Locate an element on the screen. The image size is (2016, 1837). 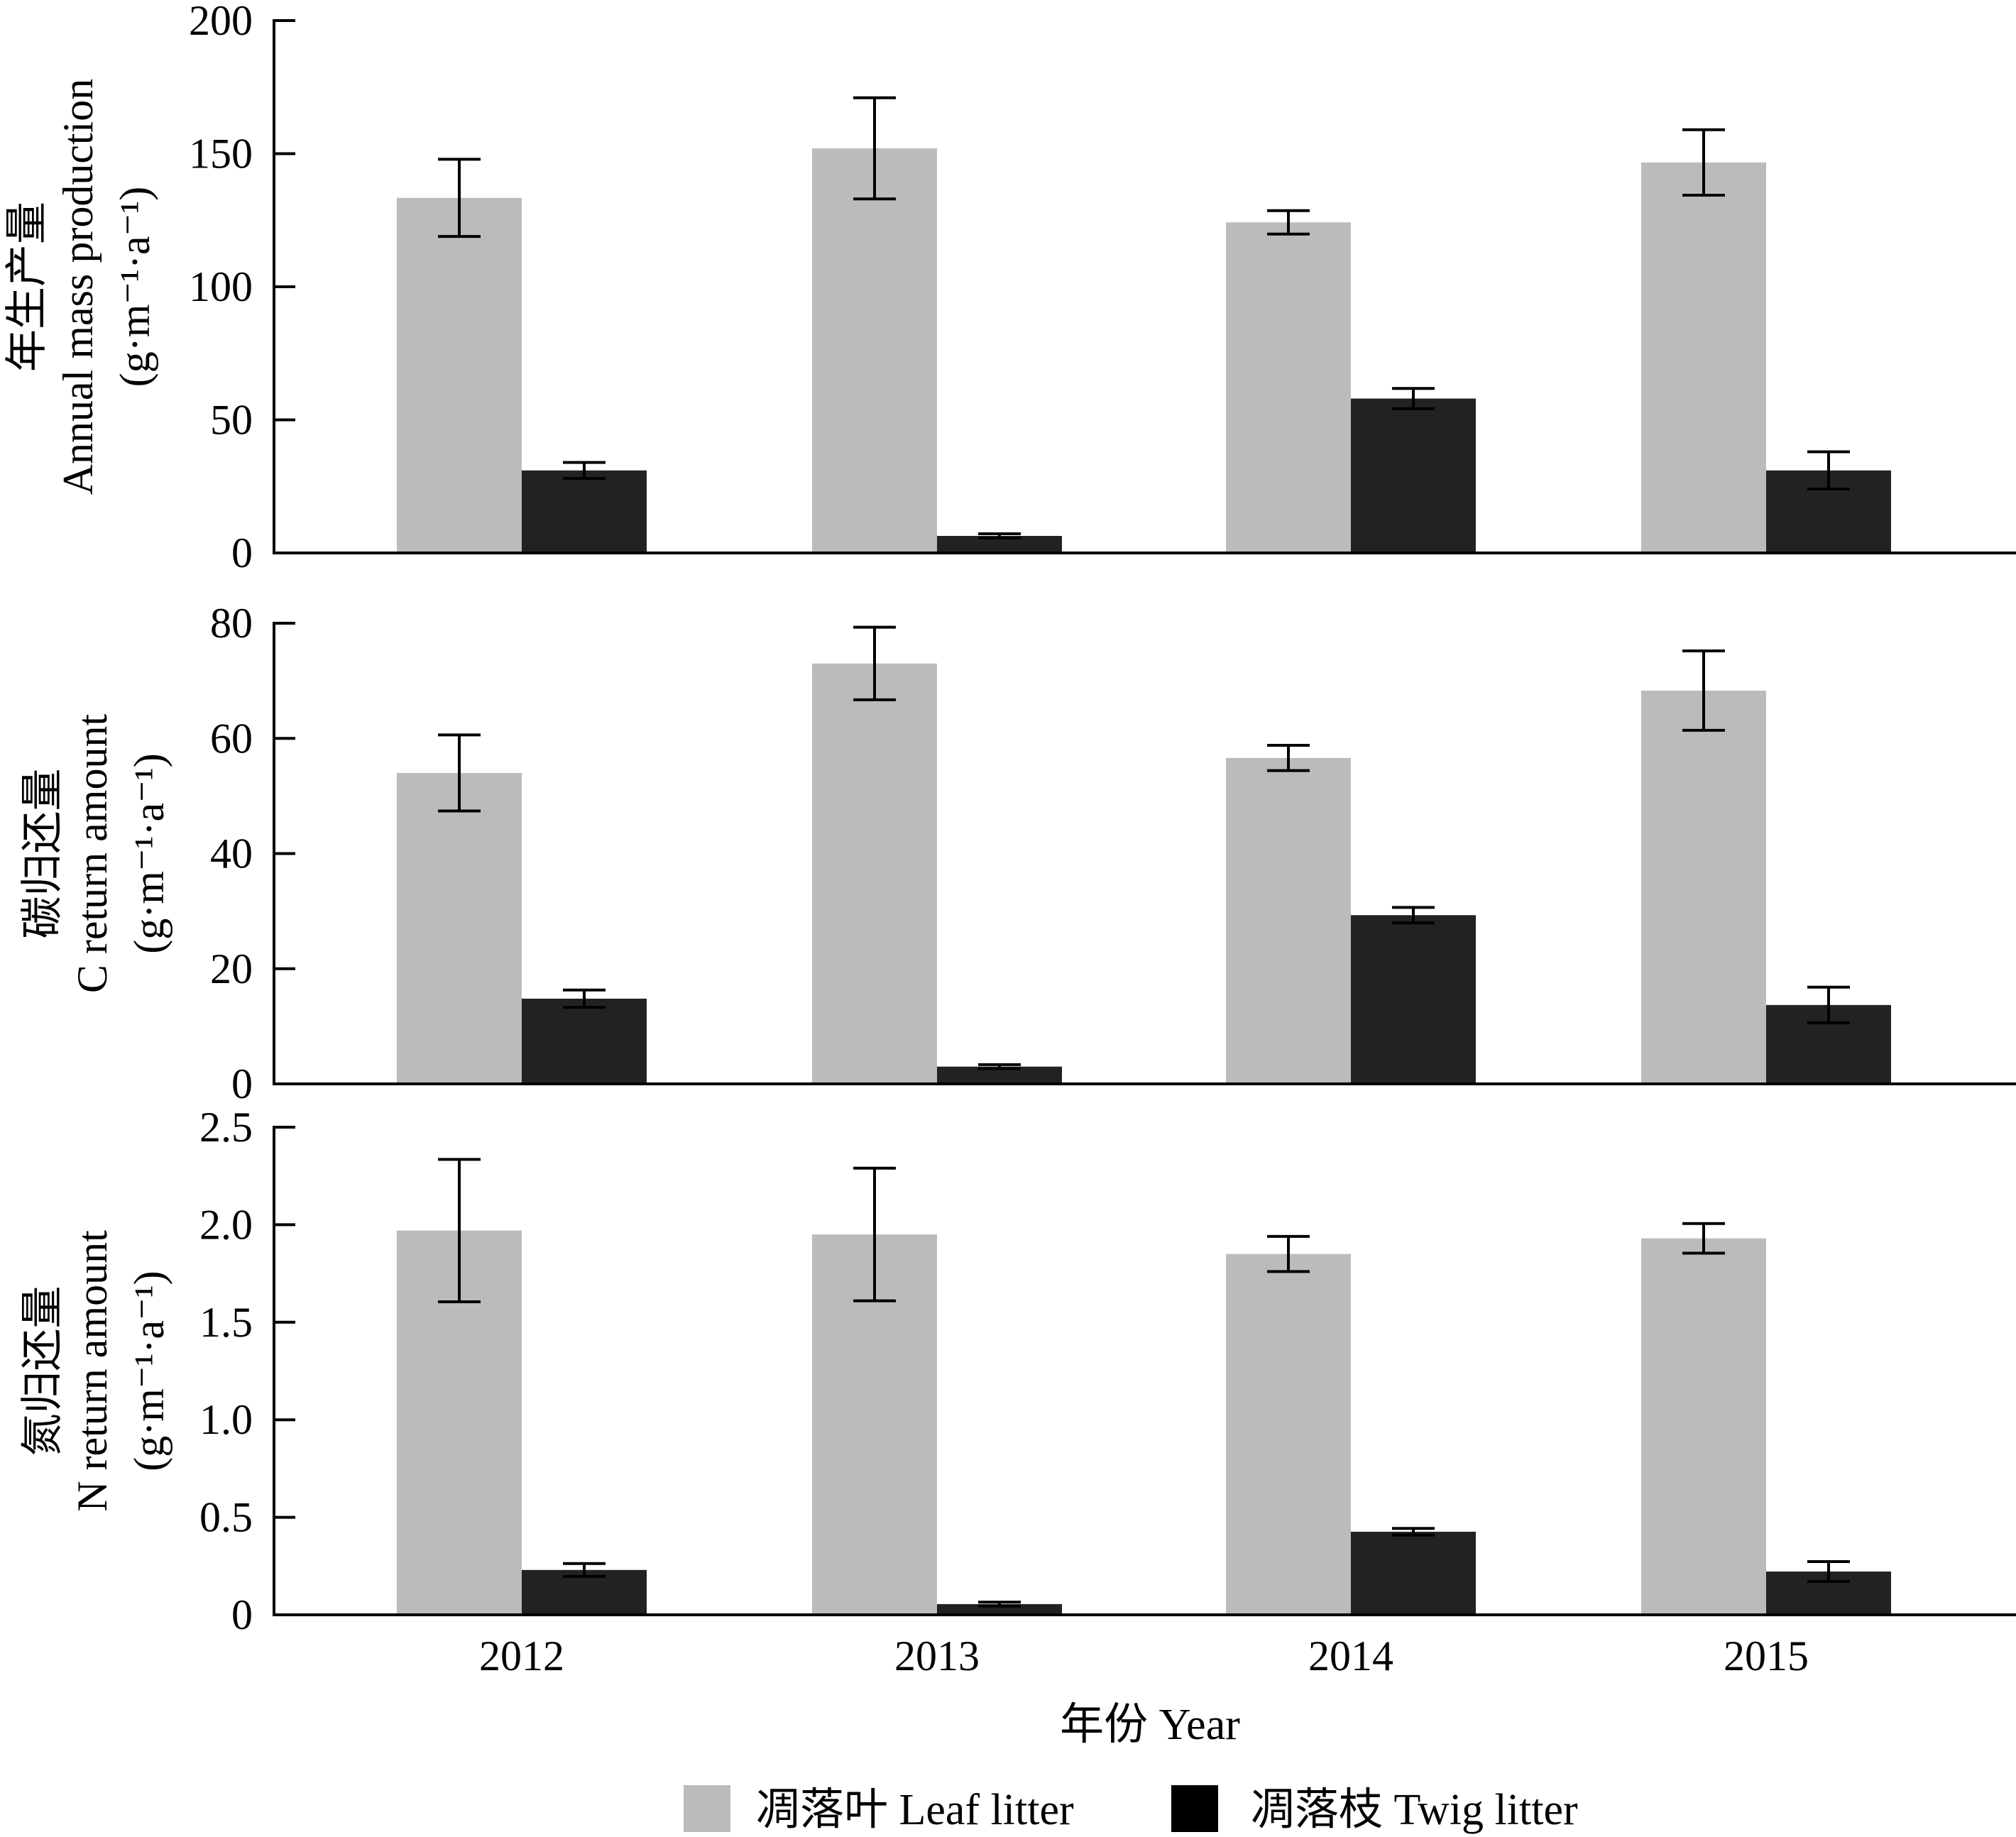
error-bar-nitrogen-leaf-2014 is located at coordinates (1289, 1253).